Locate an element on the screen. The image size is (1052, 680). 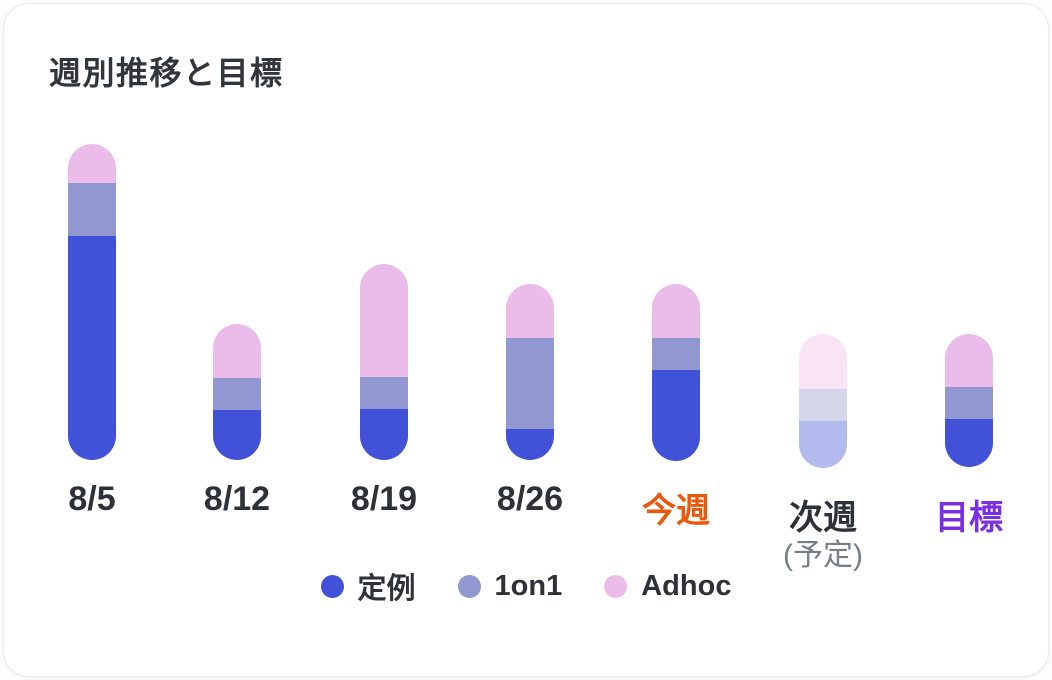
bar-w0819-segment-oneonone is located at coordinates (384, 393).